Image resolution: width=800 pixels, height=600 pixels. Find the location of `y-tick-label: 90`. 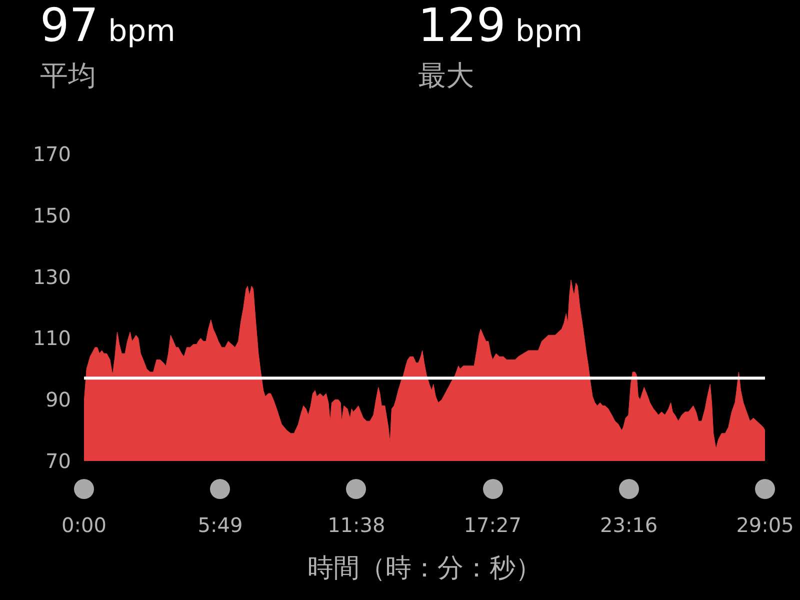

y-tick-label: 90 is located at coordinates (58, 400).